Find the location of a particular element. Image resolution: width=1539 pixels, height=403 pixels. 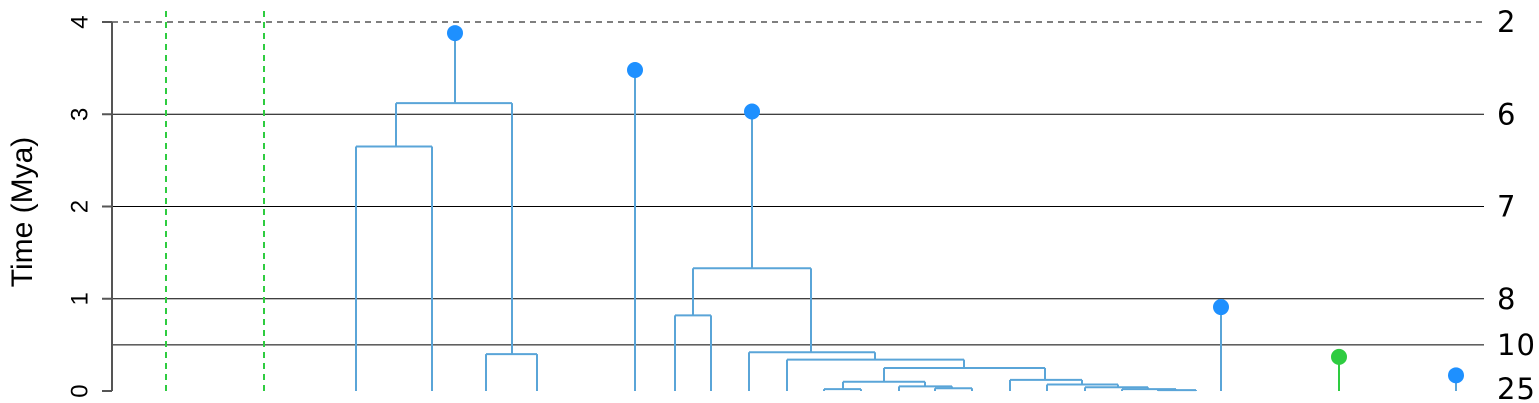

y-axis: 0 1 2 3 4 is located at coordinates (90, 206).